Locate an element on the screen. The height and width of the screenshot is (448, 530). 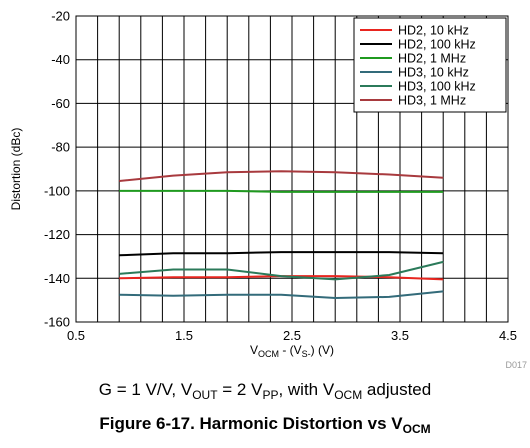
legend-entry: HD3, 100 kHz is located at coordinates (437, 87).